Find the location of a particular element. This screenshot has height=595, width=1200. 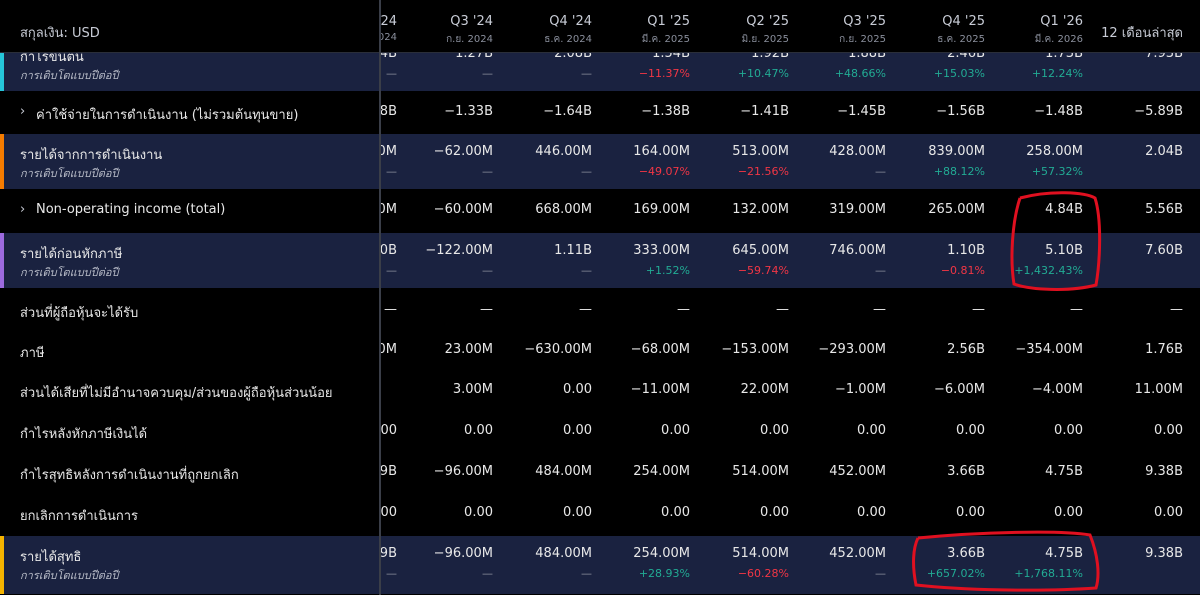

growth-value: −21.56% is located at coordinates (763, 171).